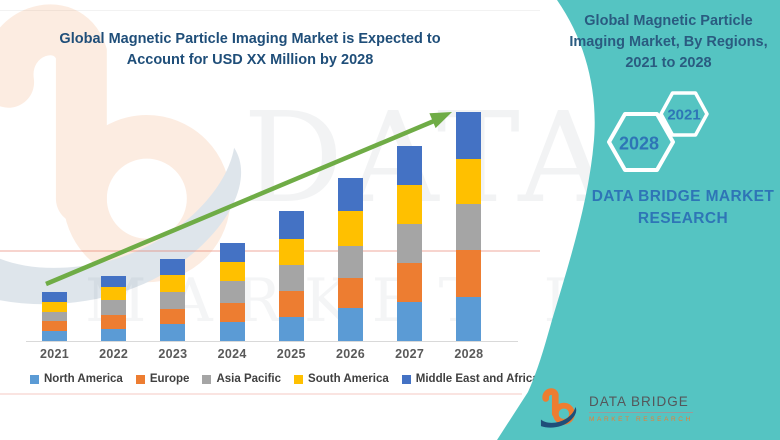  I want to click on hexagon-badge-2021-label: 2021, so click(683, 115).